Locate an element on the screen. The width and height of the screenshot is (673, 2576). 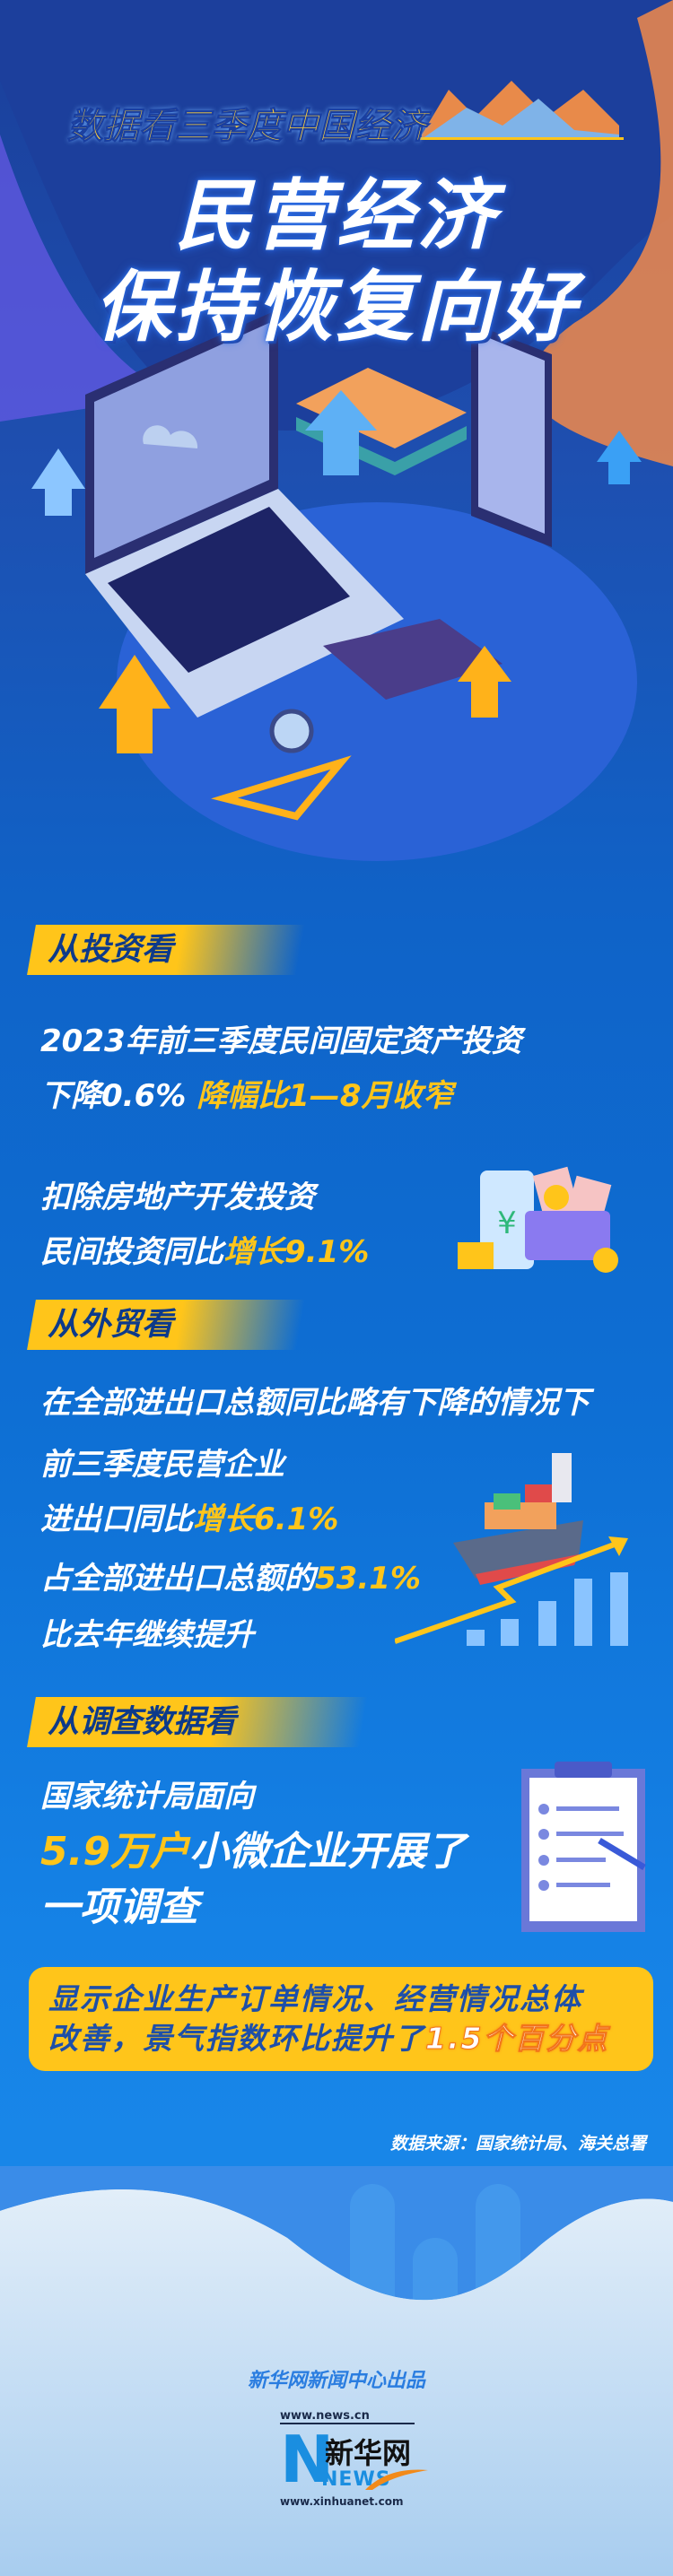
text-line: 进出口同比增长6.1% is located at coordinates (189, 1519).